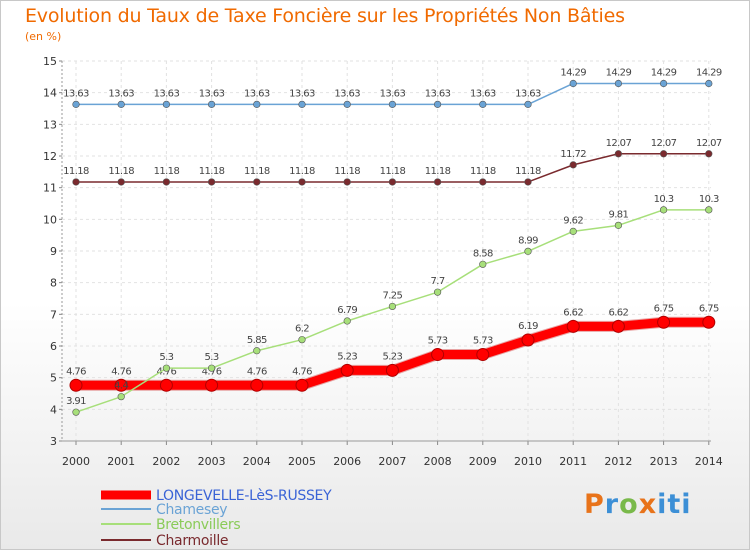 The width and height of the screenshot is (750, 550). I want to click on data-label: 6.62, so click(618, 312).